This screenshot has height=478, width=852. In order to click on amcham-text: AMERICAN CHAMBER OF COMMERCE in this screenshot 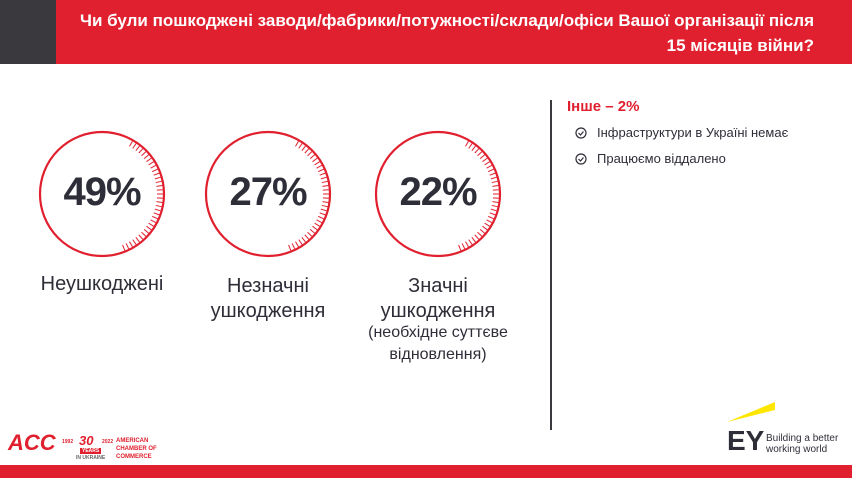, I will do `click(136, 449)`.